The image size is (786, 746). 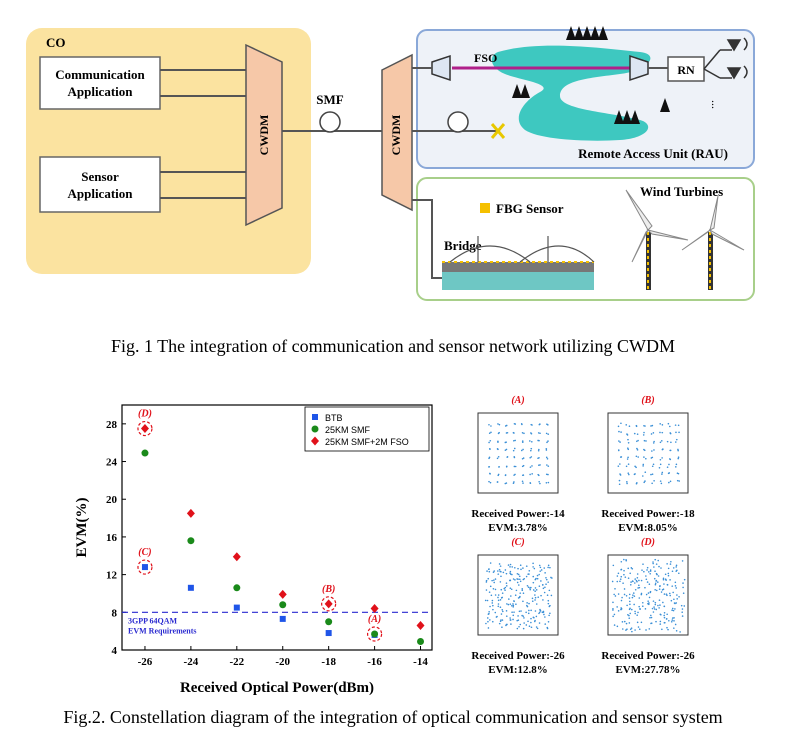 What do you see at coordinates (374, 619) in the screenshot?
I see `highlight-label-3: (A)` at bounding box center [374, 619].